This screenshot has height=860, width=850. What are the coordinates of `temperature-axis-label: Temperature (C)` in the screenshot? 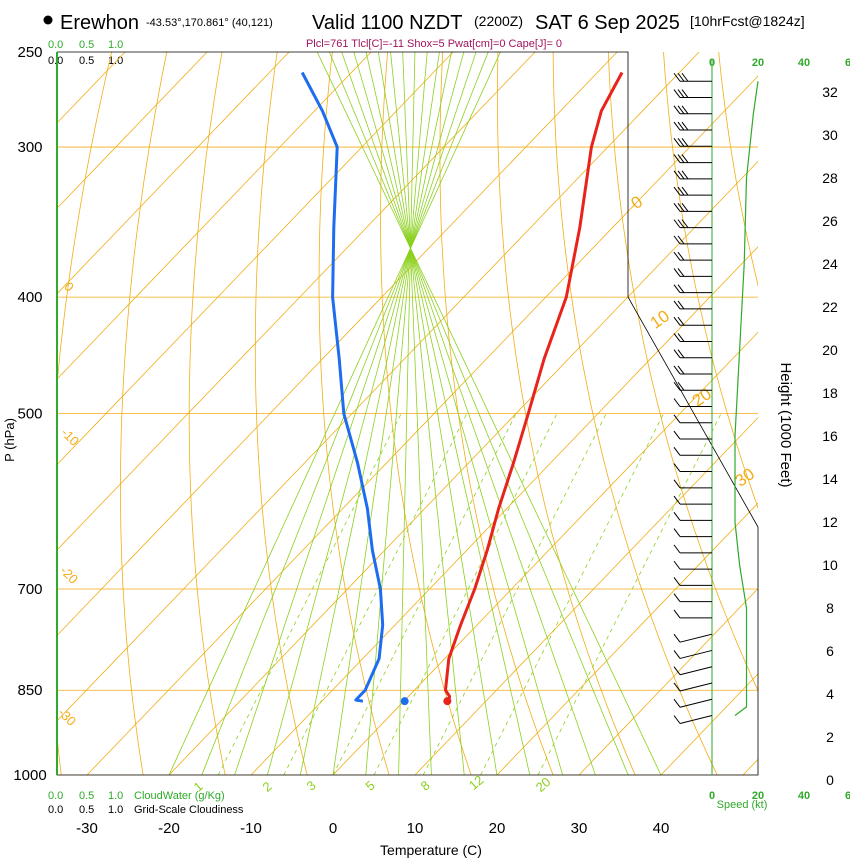 It's located at (431, 850).